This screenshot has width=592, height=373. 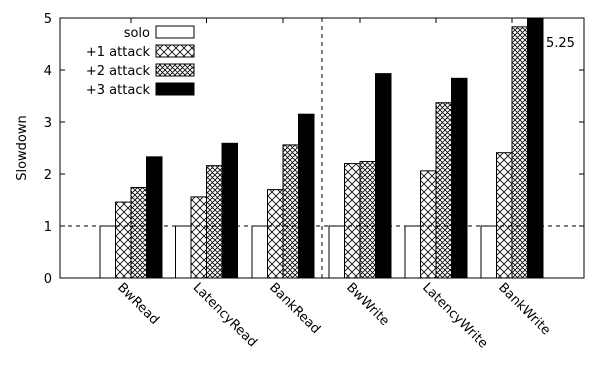 What do you see at coordinates (198, 237) in the screenshot?
I see `bar-LatencyRead-s1` at bounding box center [198, 237].